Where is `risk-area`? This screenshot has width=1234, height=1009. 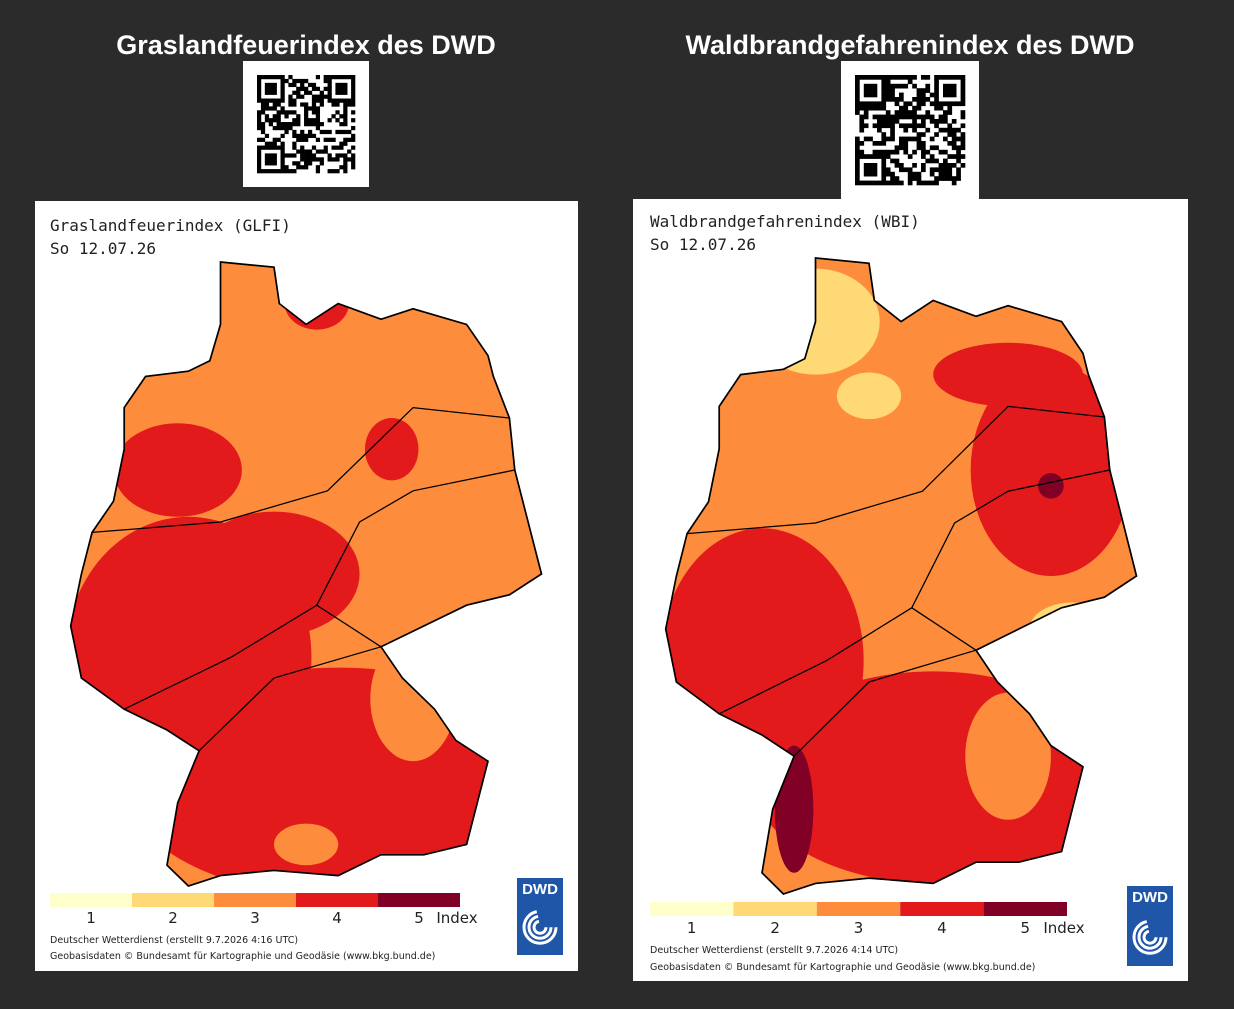
risk-area is located at coordinates (306, 844).